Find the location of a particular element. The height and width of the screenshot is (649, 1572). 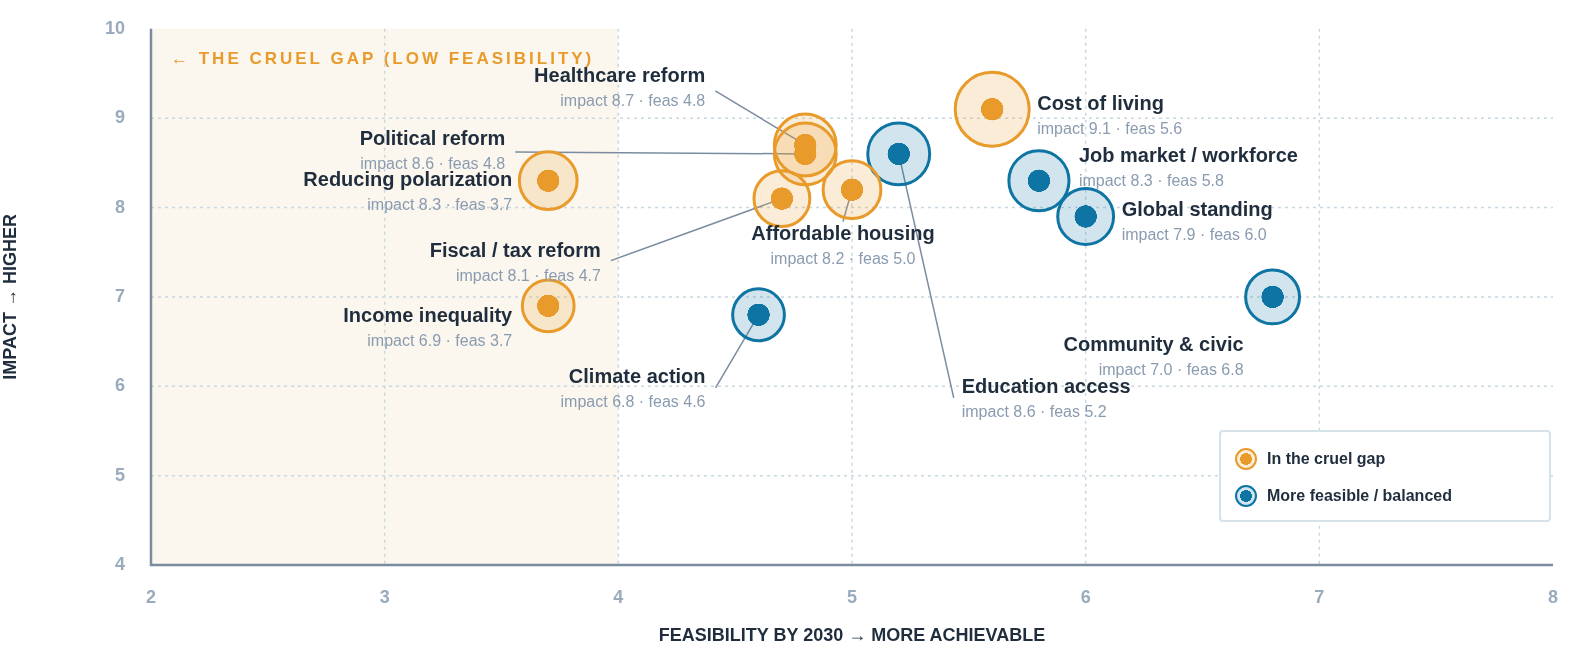

data-label: impact 7.9 · feas 6.0 is located at coordinates (1194, 234).